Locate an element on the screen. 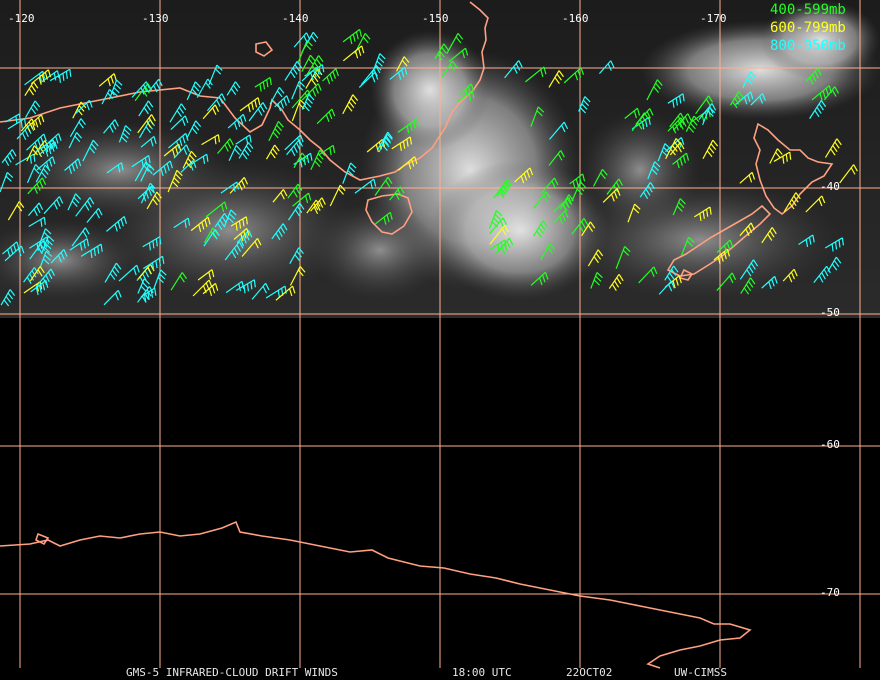  legend-600-799: 600-799mb is located at coordinates (808, 28).